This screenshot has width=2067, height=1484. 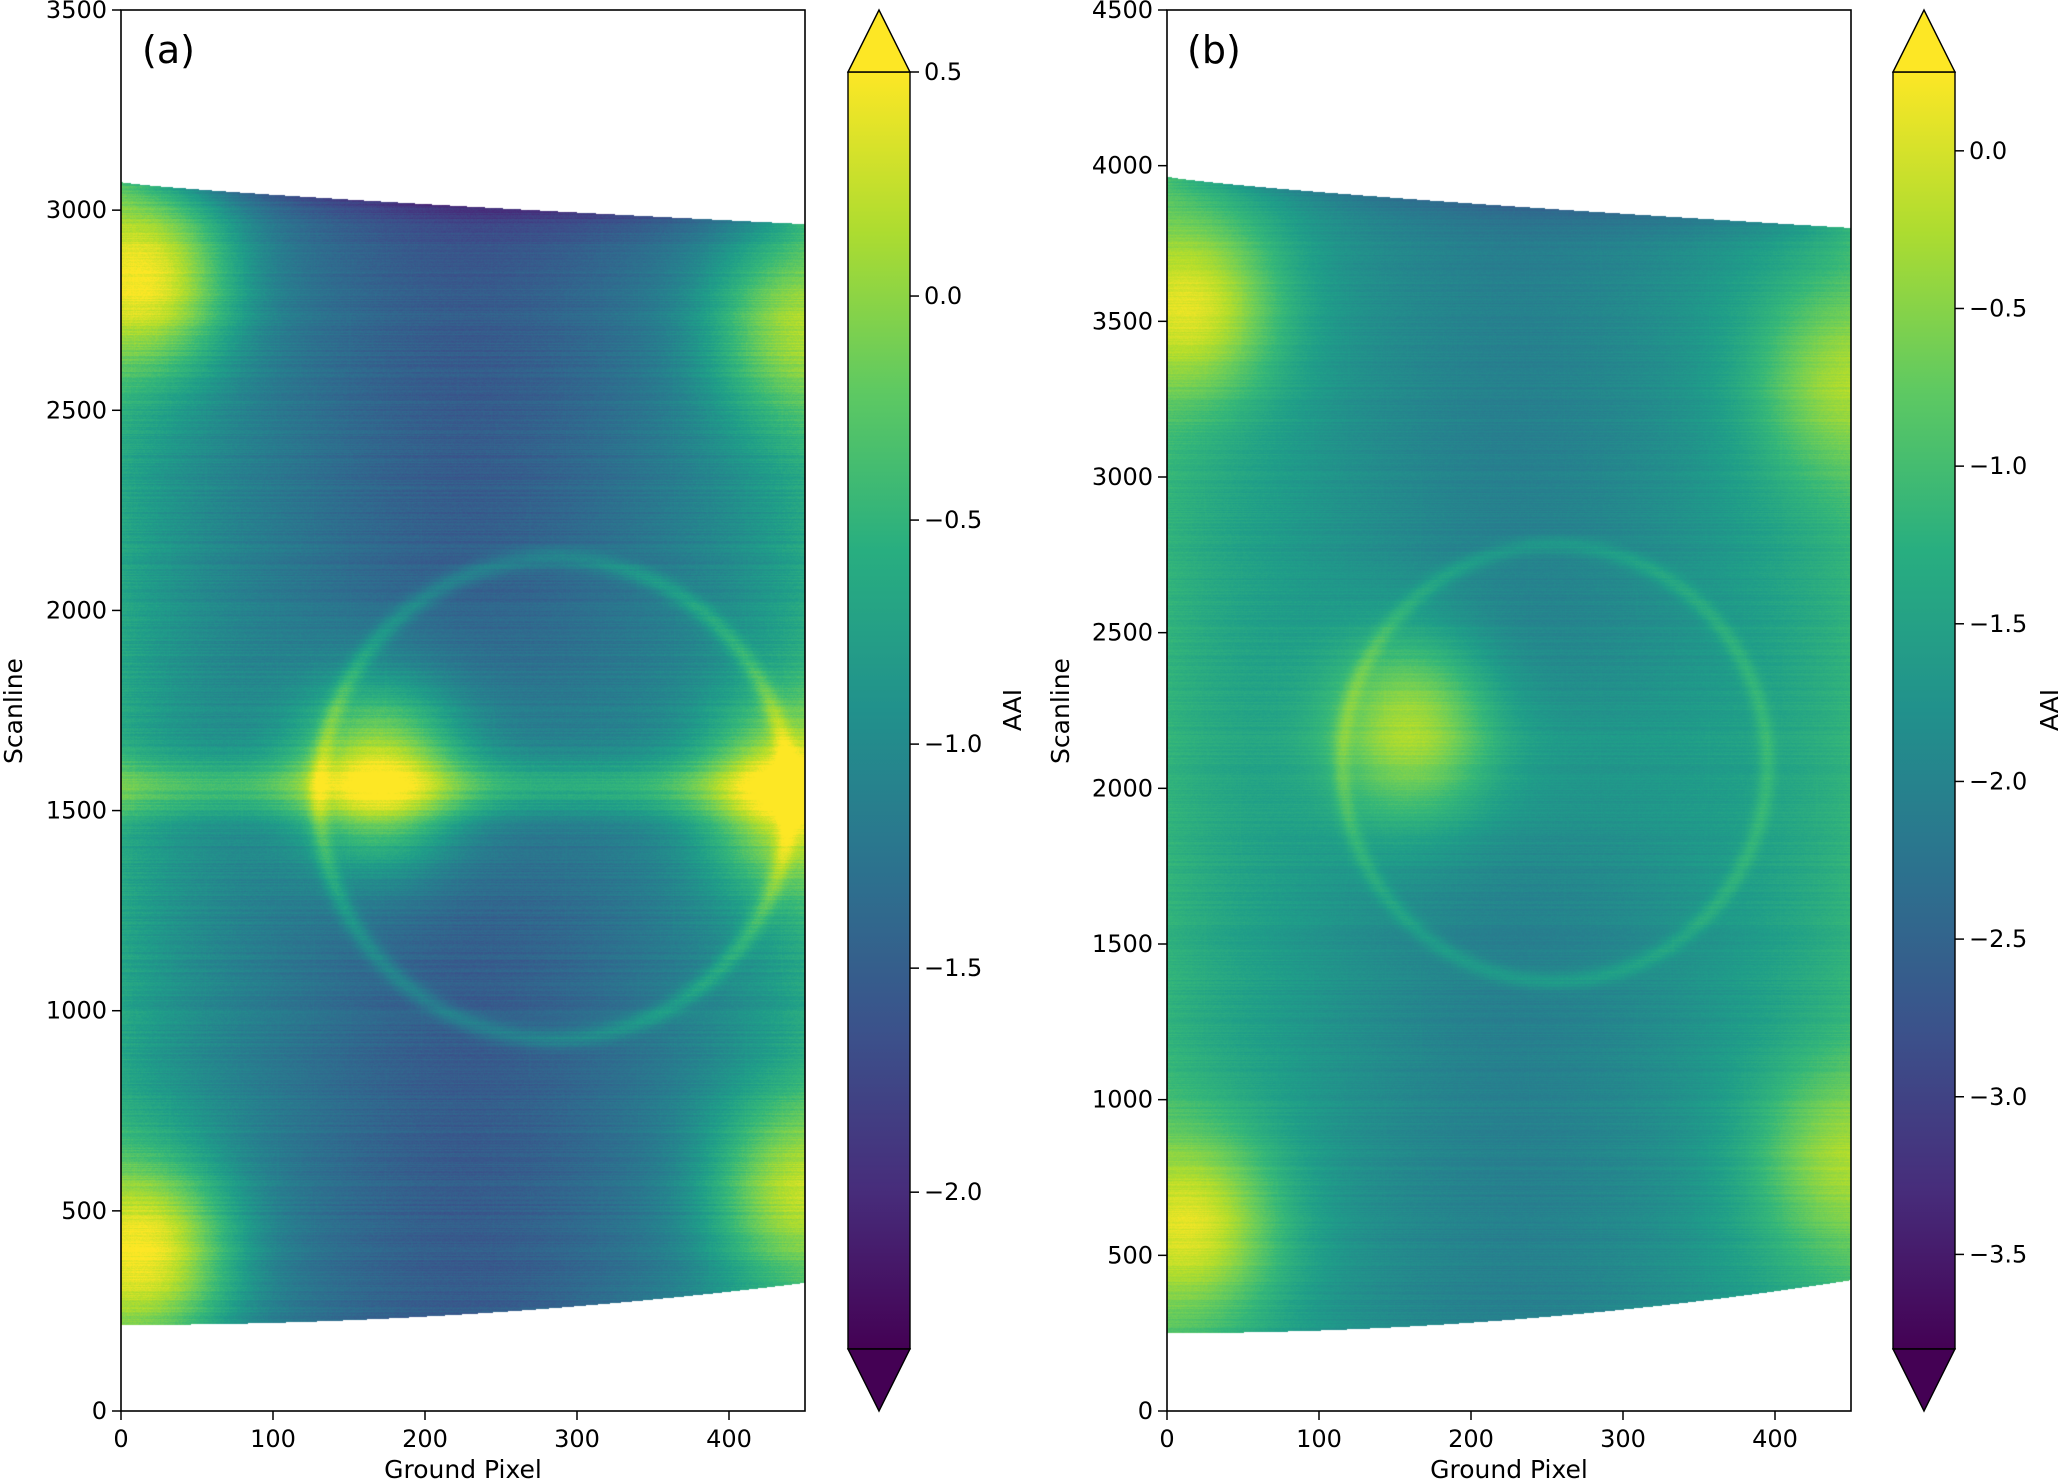 What do you see at coordinates (879, 1380) in the screenshot?
I see `colorbar-extend-bottom-a` at bounding box center [879, 1380].